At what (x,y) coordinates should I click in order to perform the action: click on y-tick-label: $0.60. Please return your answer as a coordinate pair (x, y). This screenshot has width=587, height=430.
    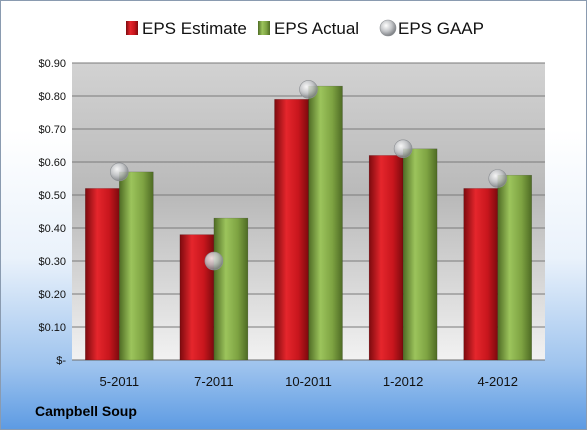
    Looking at the image, I should click on (52, 163).